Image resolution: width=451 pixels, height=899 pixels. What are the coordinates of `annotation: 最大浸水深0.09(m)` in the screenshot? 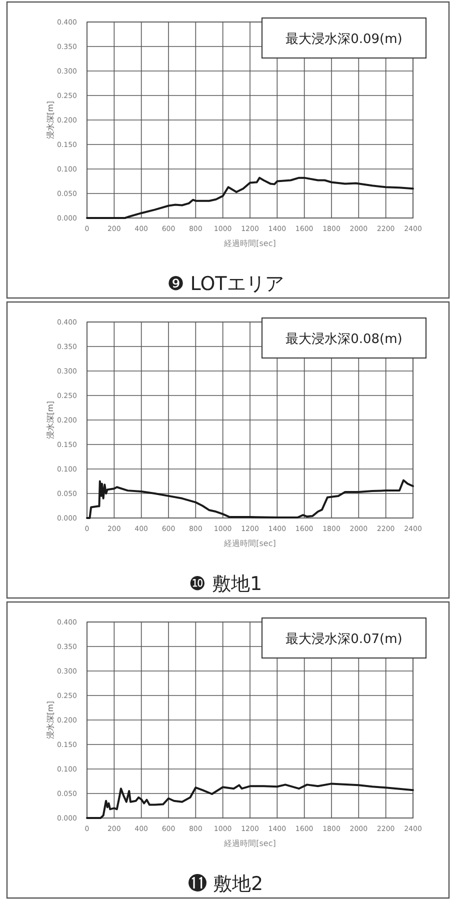 It's located at (344, 39).